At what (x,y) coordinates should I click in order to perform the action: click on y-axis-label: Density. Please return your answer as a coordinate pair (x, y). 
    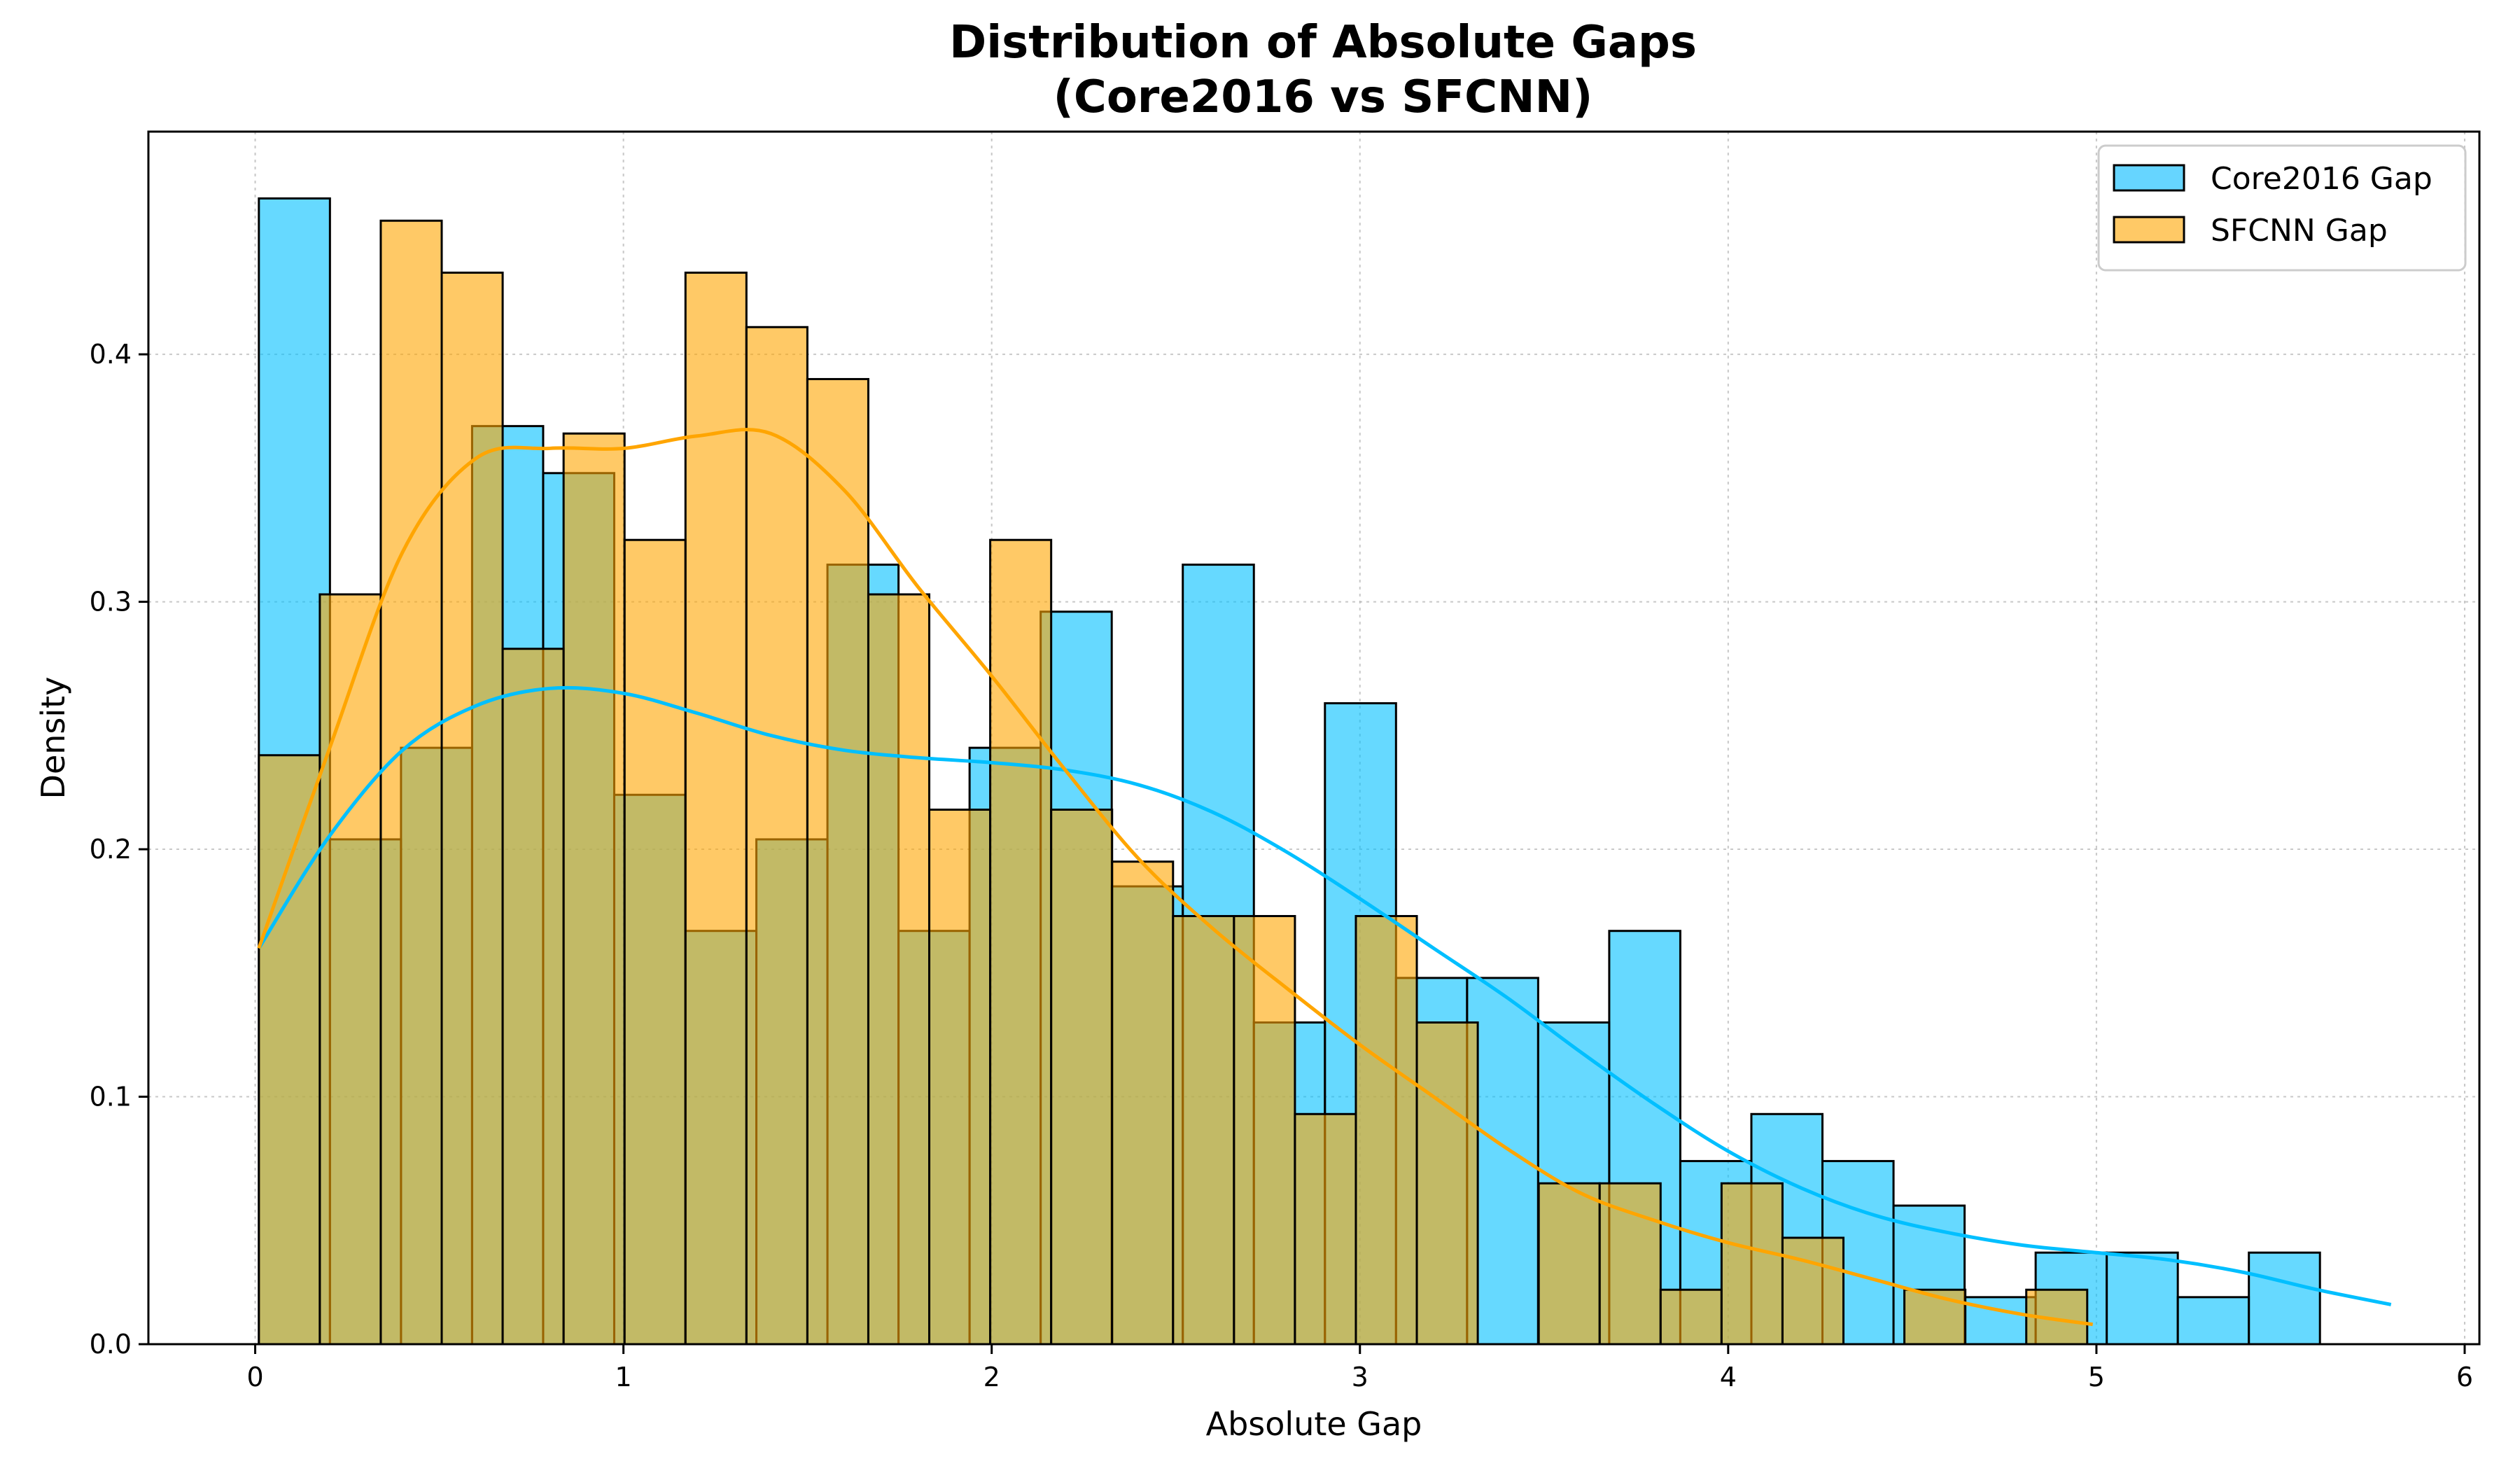
    Looking at the image, I should click on (53, 738).